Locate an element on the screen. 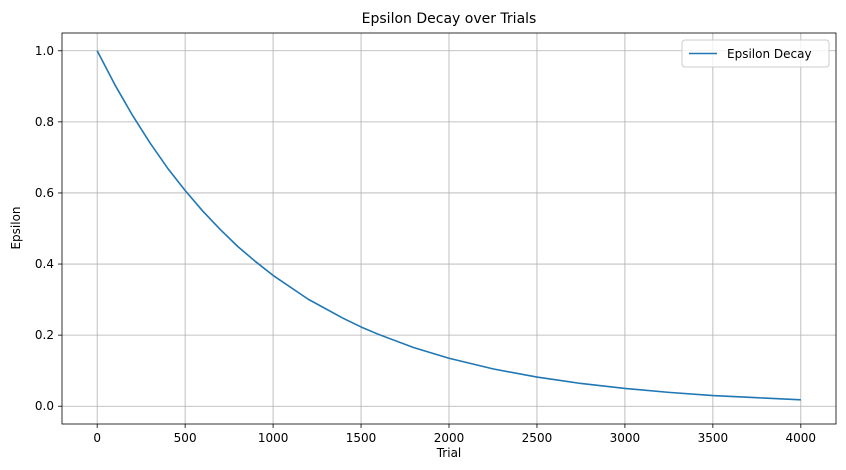  legend-box is located at coordinates (755, 53).